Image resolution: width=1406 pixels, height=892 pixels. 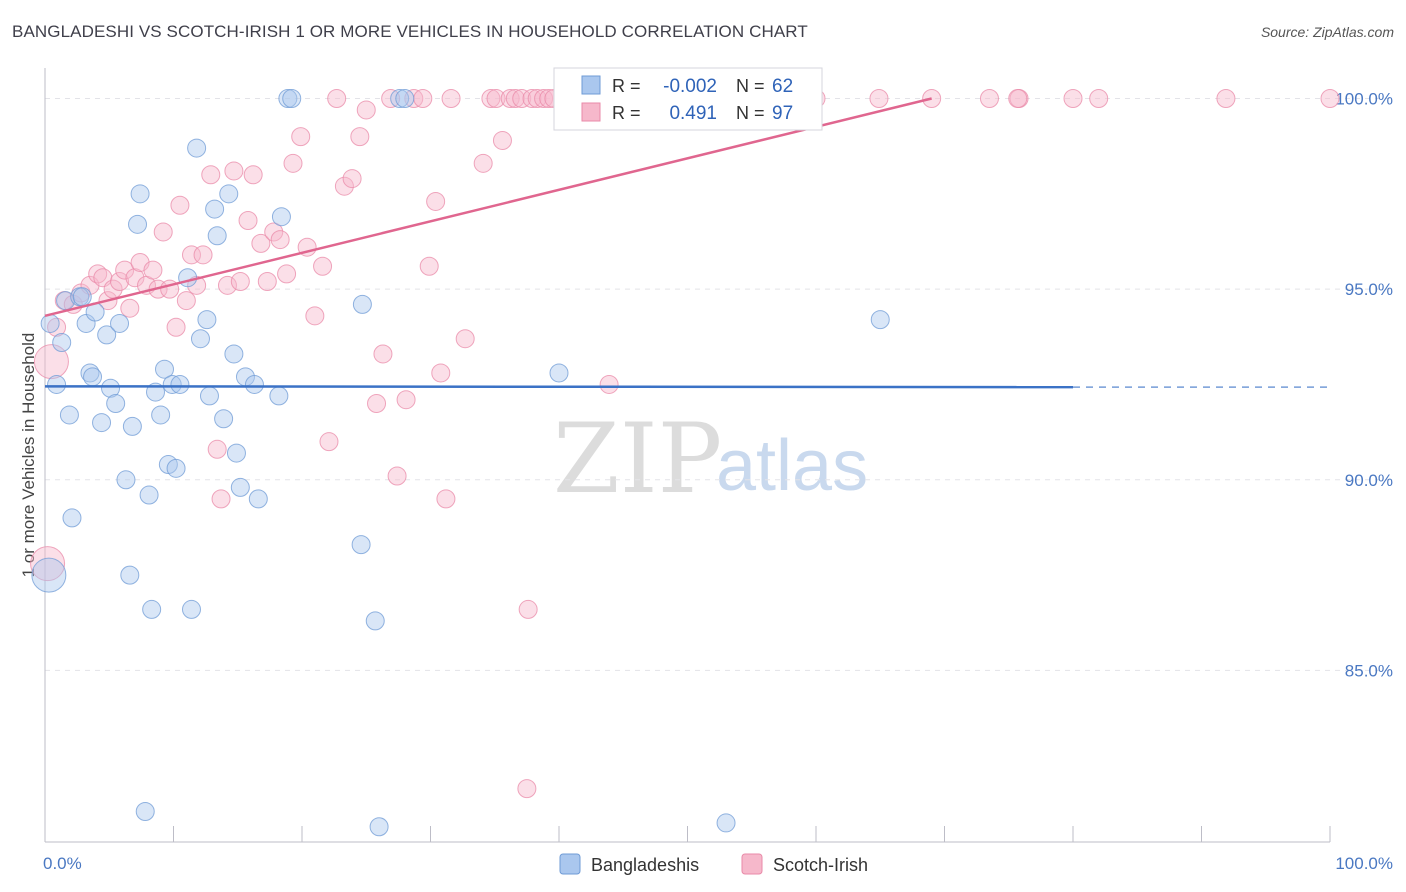 What do you see at coordinates (752, 864) in the screenshot?
I see `legend-swatch-scotch-irish` at bounding box center [752, 864].